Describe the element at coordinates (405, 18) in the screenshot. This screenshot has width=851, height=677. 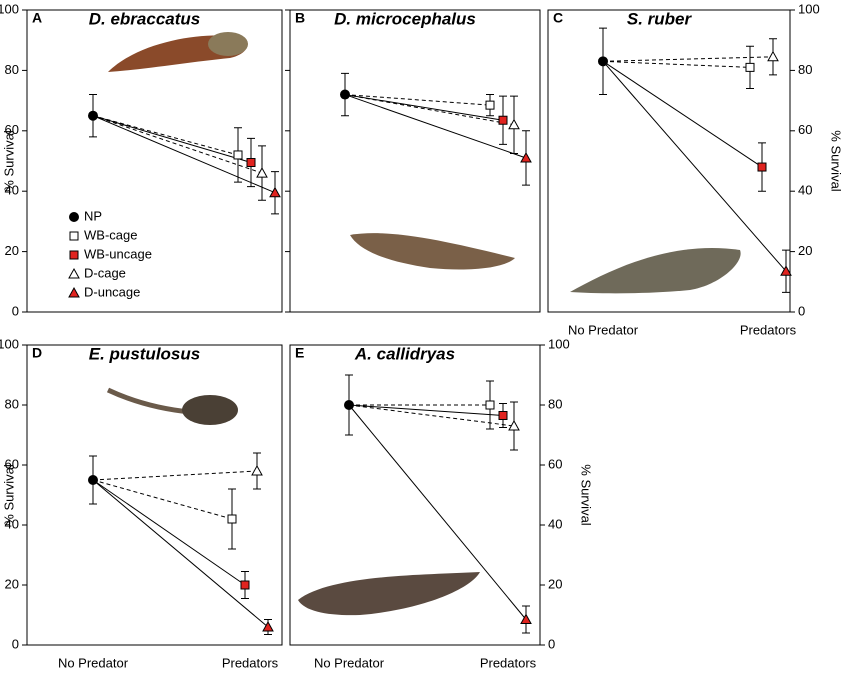
I see `panel-title: D. microcephalus` at that location.